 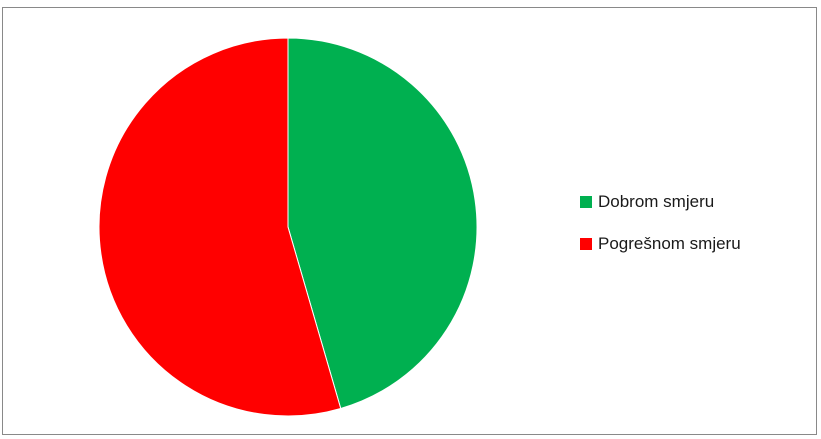 I want to click on legend-item-pogresnom-smjeru: Pogrešnom smjeru, so click(x=660, y=244).